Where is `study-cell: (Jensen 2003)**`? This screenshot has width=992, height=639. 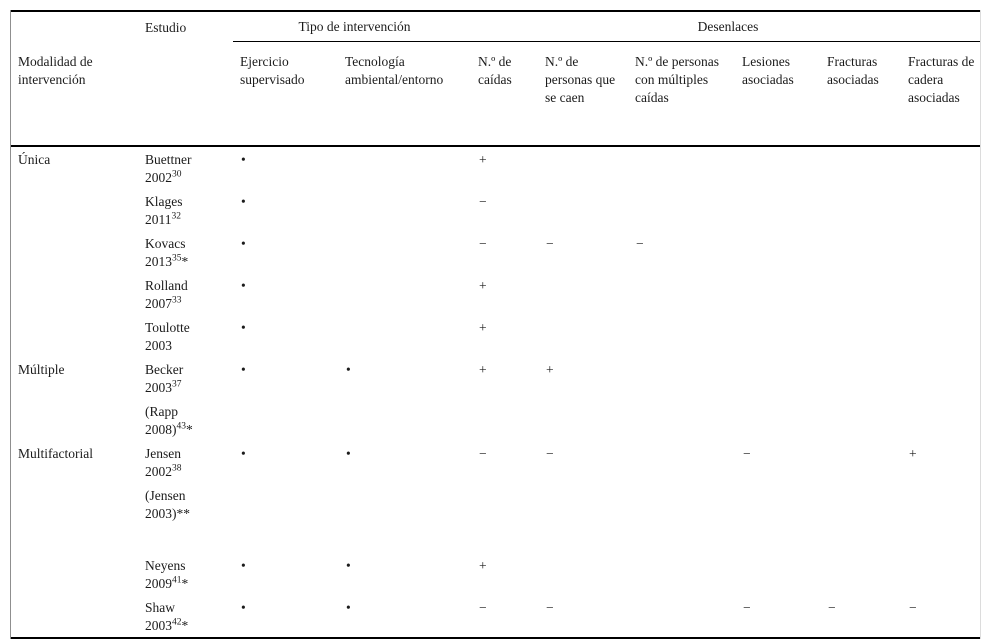
study-cell: (Jensen 2003)** is located at coordinates (185, 504).